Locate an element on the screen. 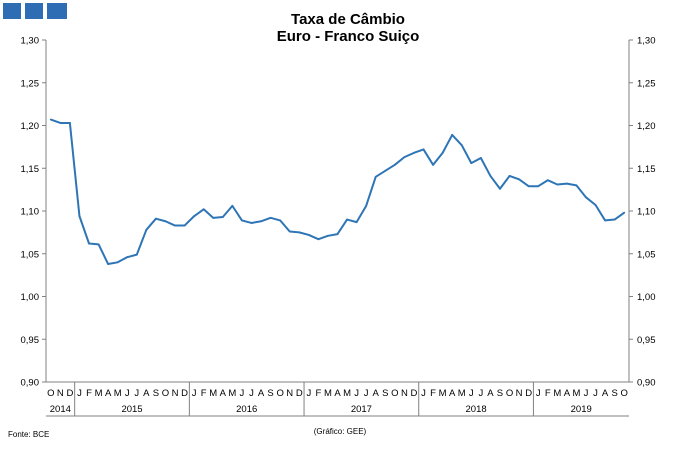 The width and height of the screenshot is (679, 449). x-year-label: 2017 is located at coordinates (361, 409).